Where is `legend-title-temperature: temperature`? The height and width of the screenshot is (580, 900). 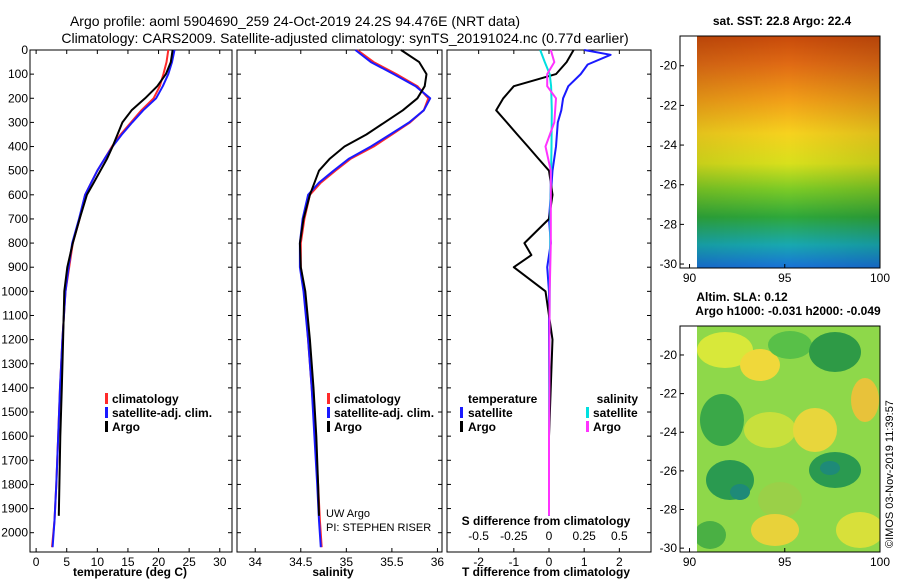 legend-title-temperature: temperature is located at coordinates (503, 399).